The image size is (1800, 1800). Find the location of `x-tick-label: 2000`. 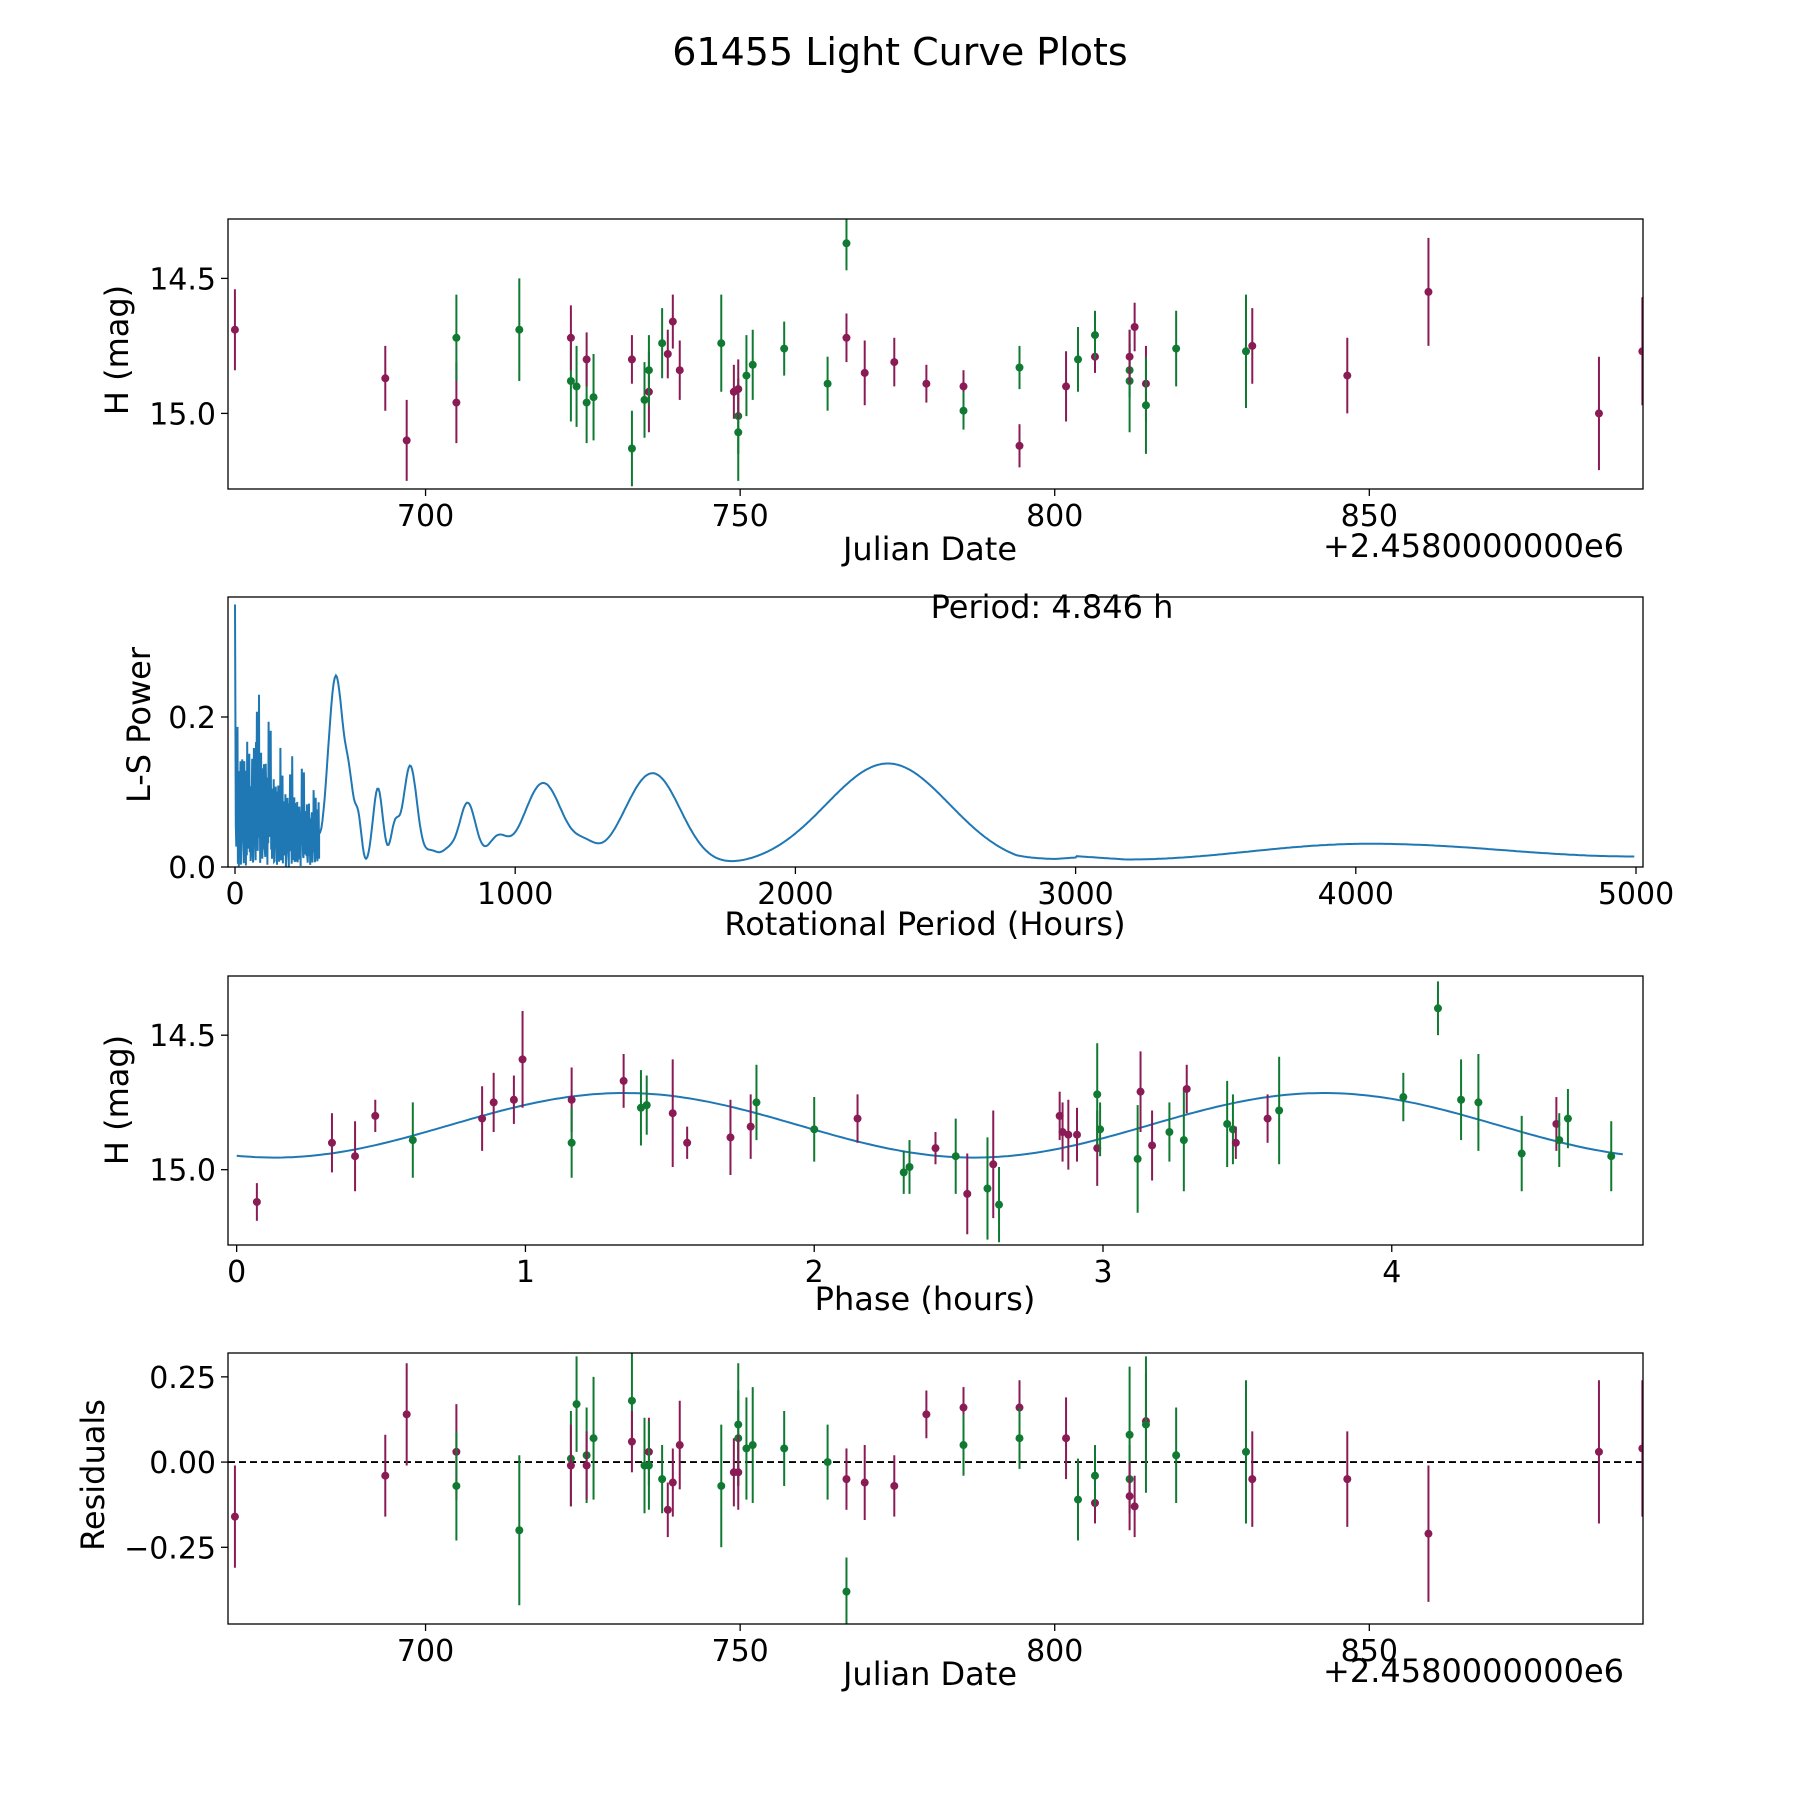

x-tick-label: 2000 is located at coordinates (795, 894).